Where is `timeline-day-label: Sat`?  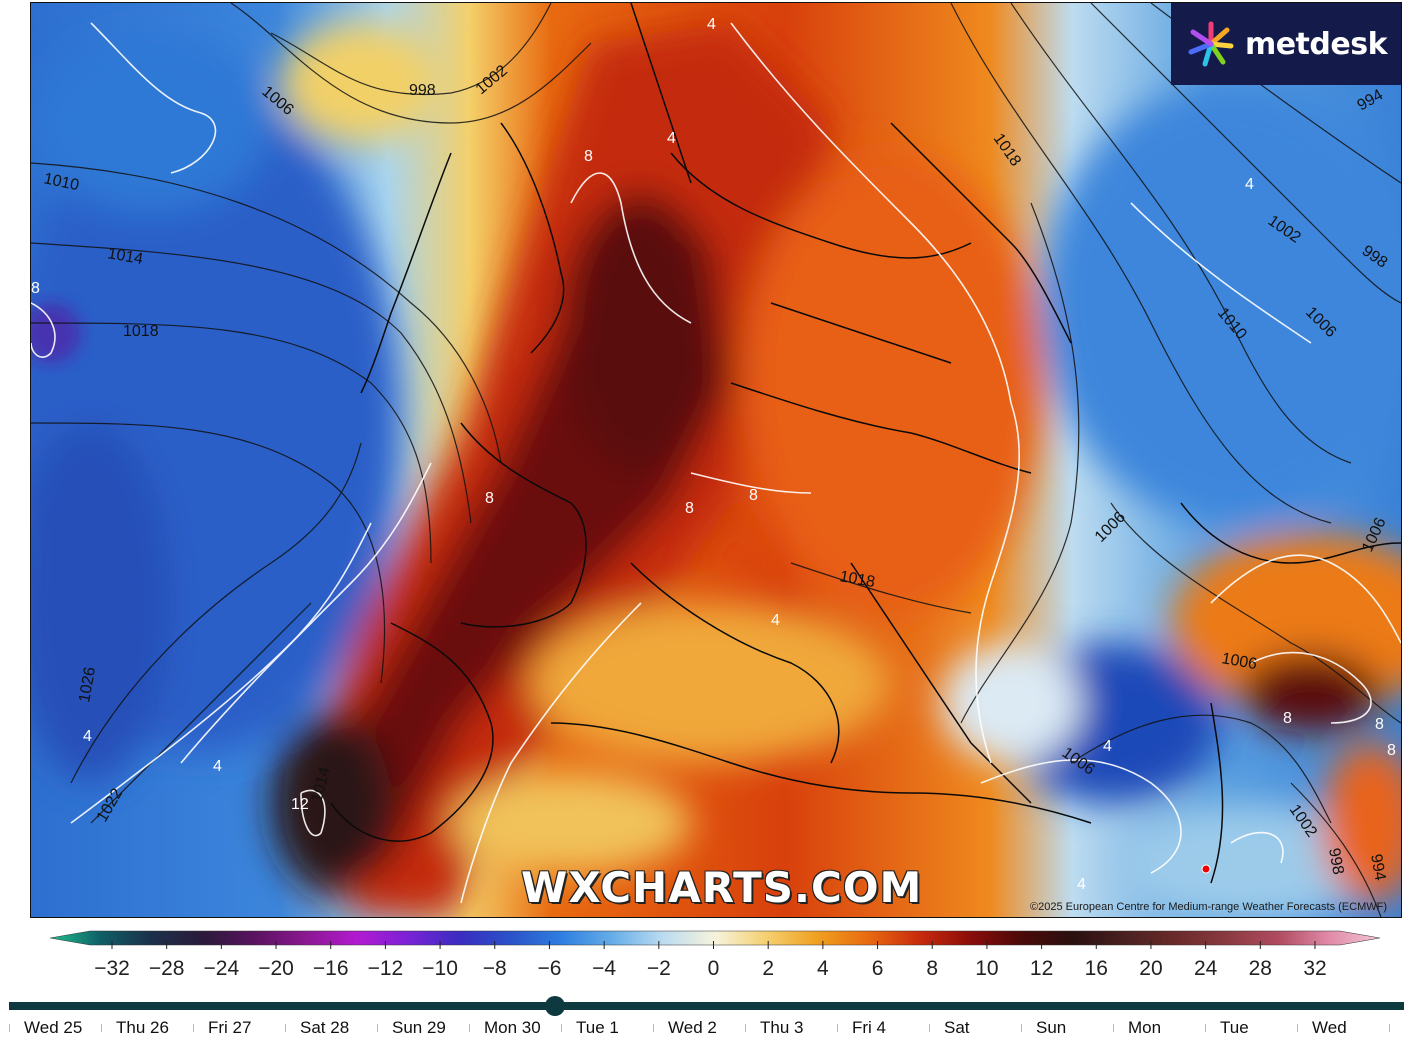 timeline-day-label: Sat is located at coordinates (957, 1027).